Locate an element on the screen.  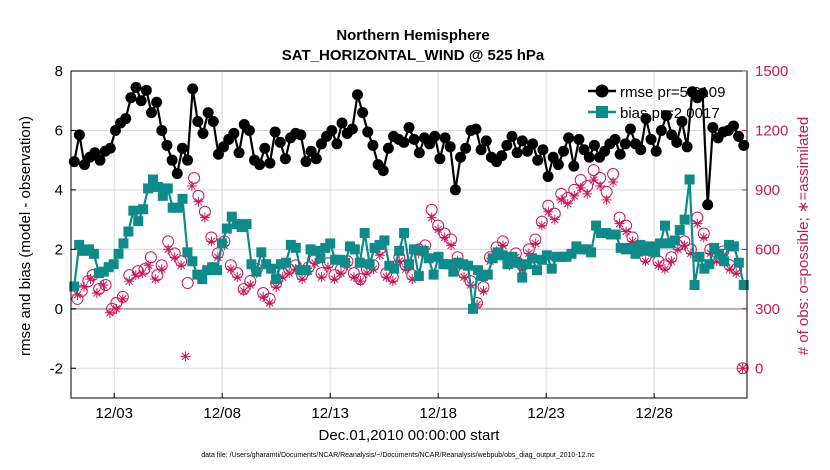
y-right-tick-label: 0 is located at coordinates (759, 368).